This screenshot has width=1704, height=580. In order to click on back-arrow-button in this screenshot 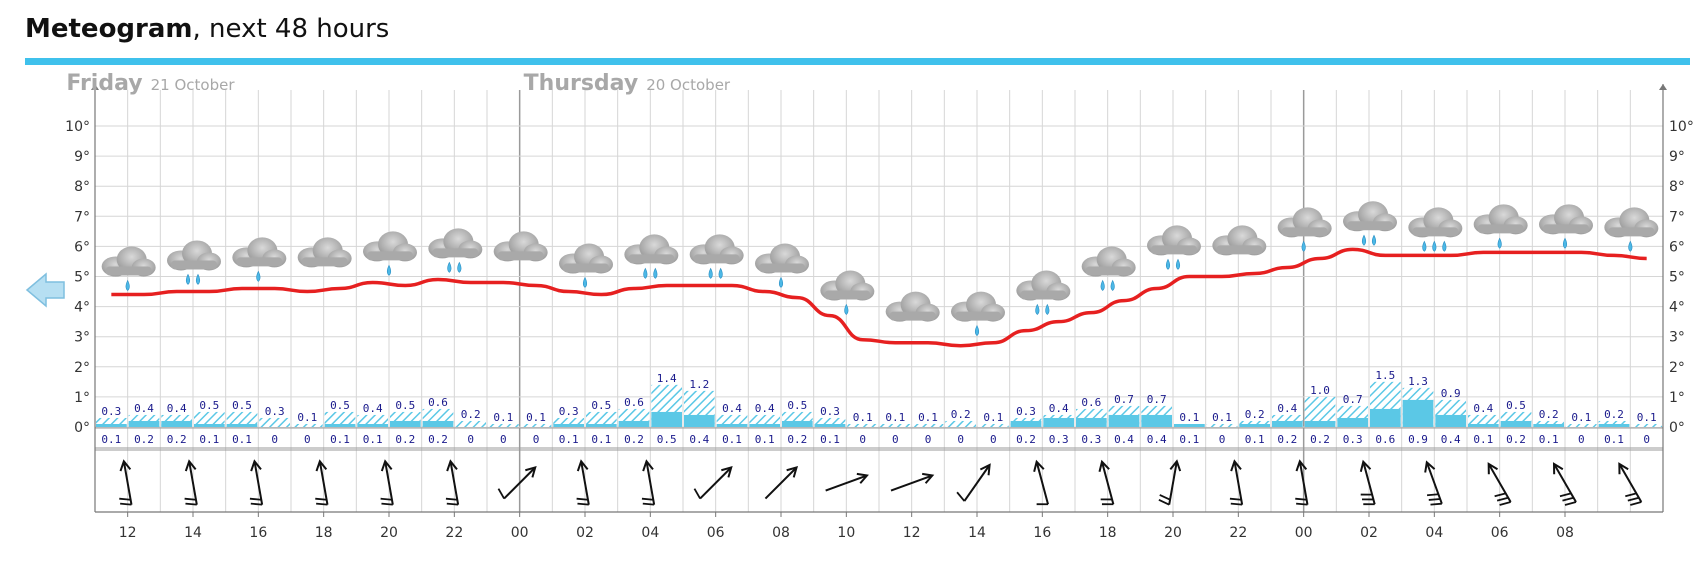, I will do `click(45, 290)`.